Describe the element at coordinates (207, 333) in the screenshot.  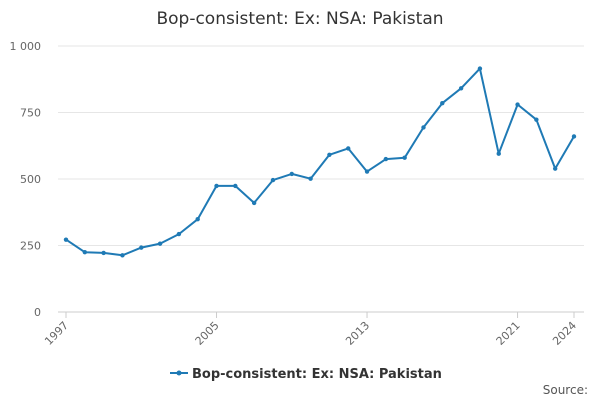
I see `x-tick-label: 2005` at that location.